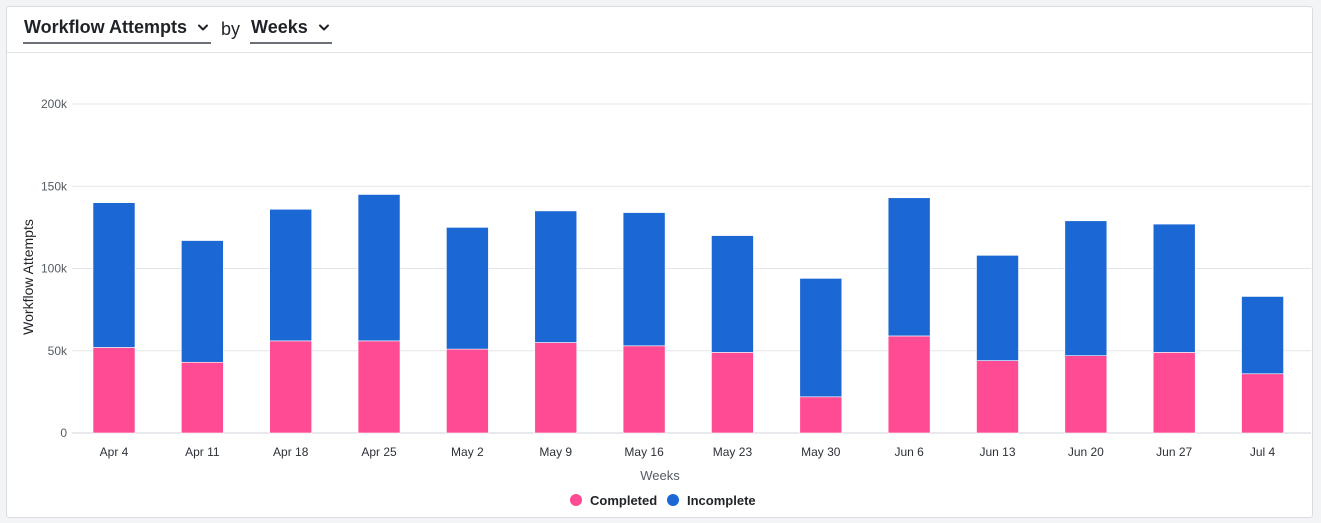  I want to click on chart-header: Workflow Attempts by Weeks, so click(659, 30).